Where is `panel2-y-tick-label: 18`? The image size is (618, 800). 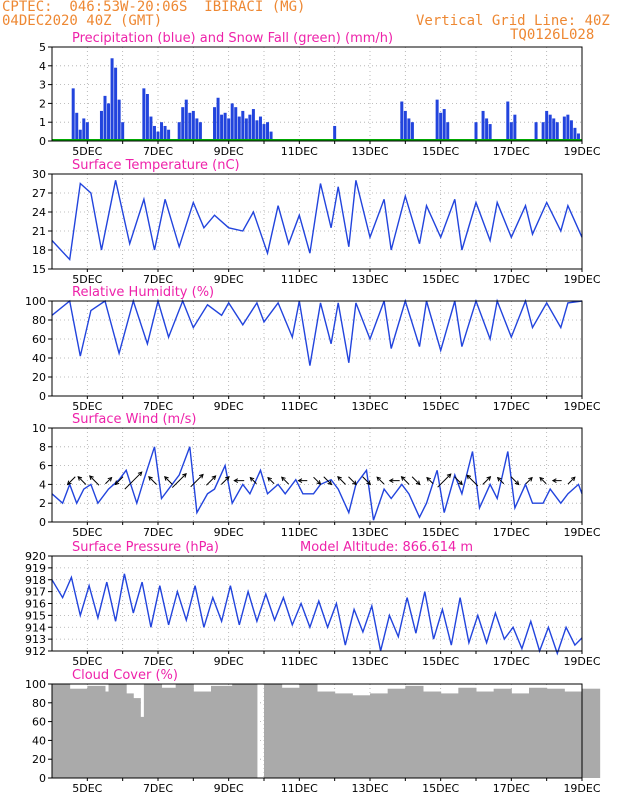
panel2-y-tick-label: 18 is located at coordinates (39, 250).